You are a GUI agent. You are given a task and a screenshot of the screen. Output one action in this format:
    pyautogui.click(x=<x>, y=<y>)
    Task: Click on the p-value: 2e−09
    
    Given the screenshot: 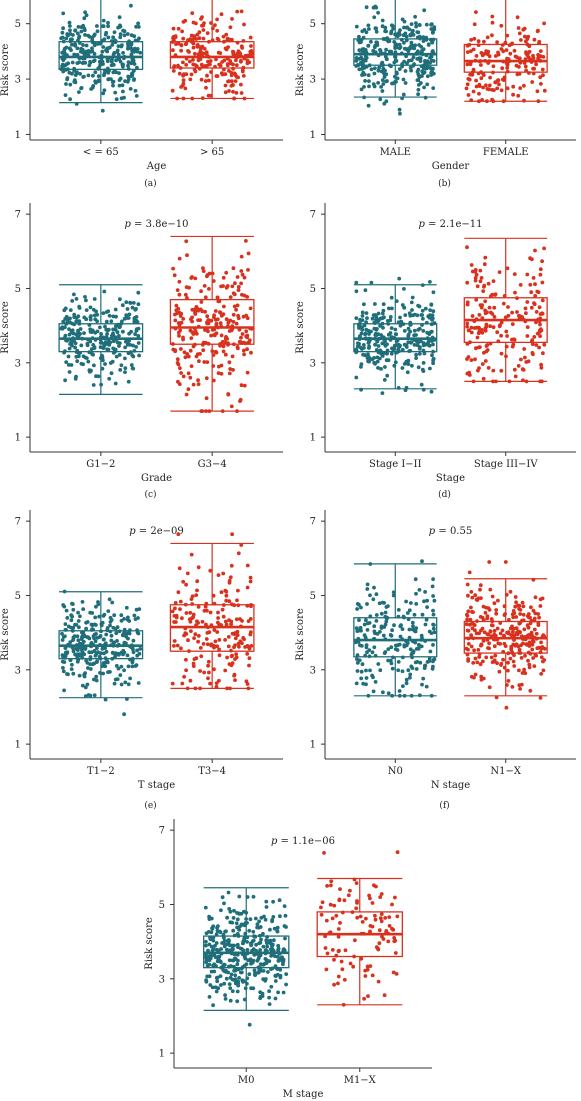 What is the action you would take?
    pyautogui.click(x=166, y=531)
    